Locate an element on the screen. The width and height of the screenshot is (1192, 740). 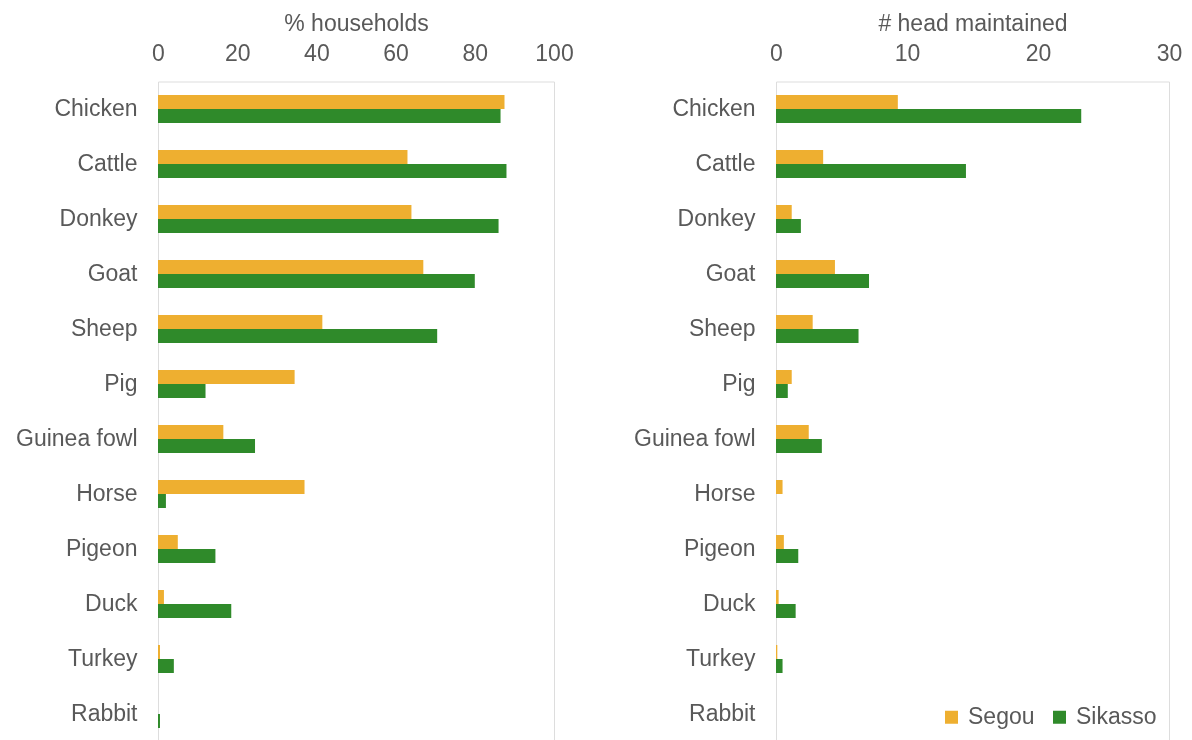
x-tick-label: 100 is located at coordinates (554, 52).